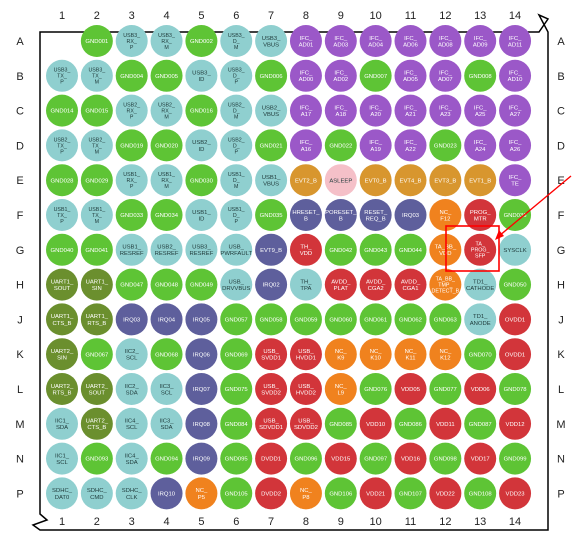 The width and height of the screenshot is (573, 550). I want to click on ball: USB_ PWRFAULT, so click(236, 249).